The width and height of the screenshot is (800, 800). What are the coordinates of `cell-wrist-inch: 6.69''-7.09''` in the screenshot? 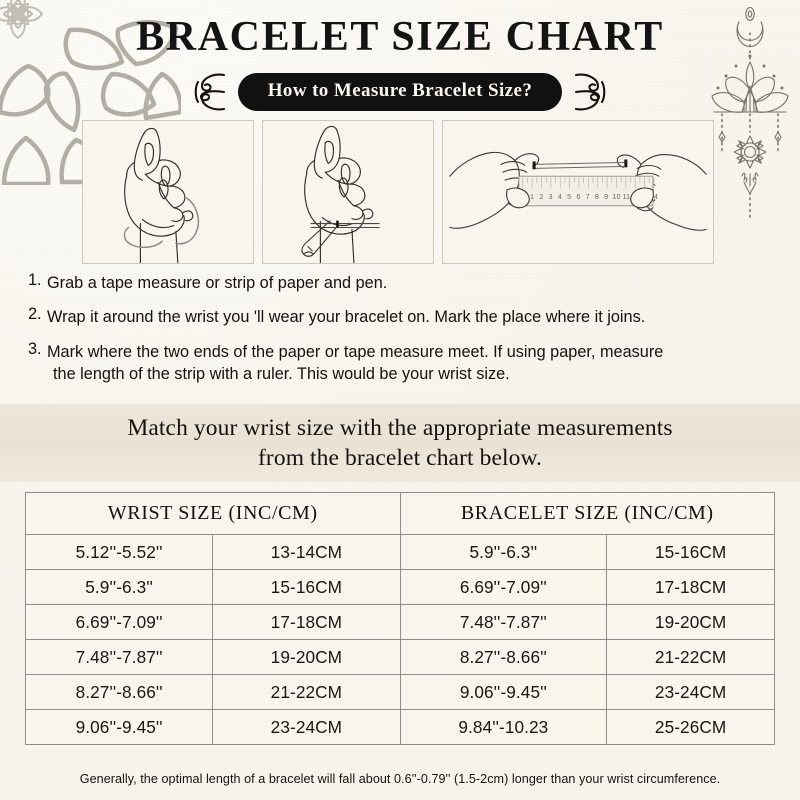 It's located at (119, 622).